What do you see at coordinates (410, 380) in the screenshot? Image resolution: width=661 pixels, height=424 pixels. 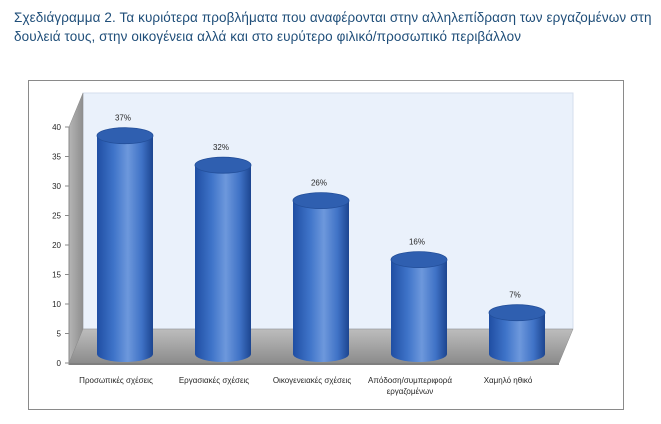 I see `category-label: Απόδοση/συμπεριφορά` at bounding box center [410, 380].